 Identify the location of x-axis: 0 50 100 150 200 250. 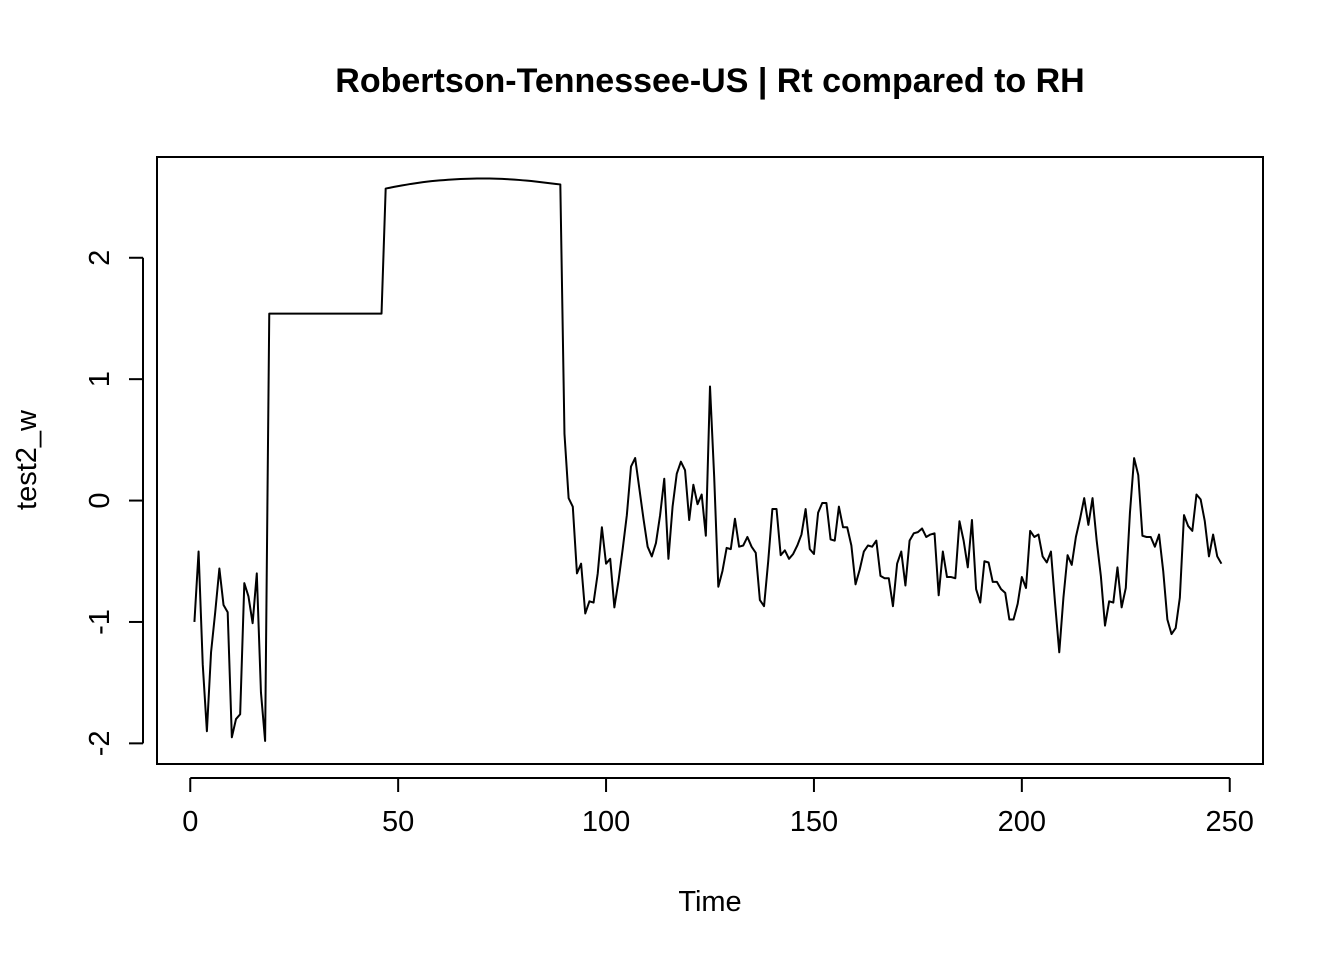
(718, 807).